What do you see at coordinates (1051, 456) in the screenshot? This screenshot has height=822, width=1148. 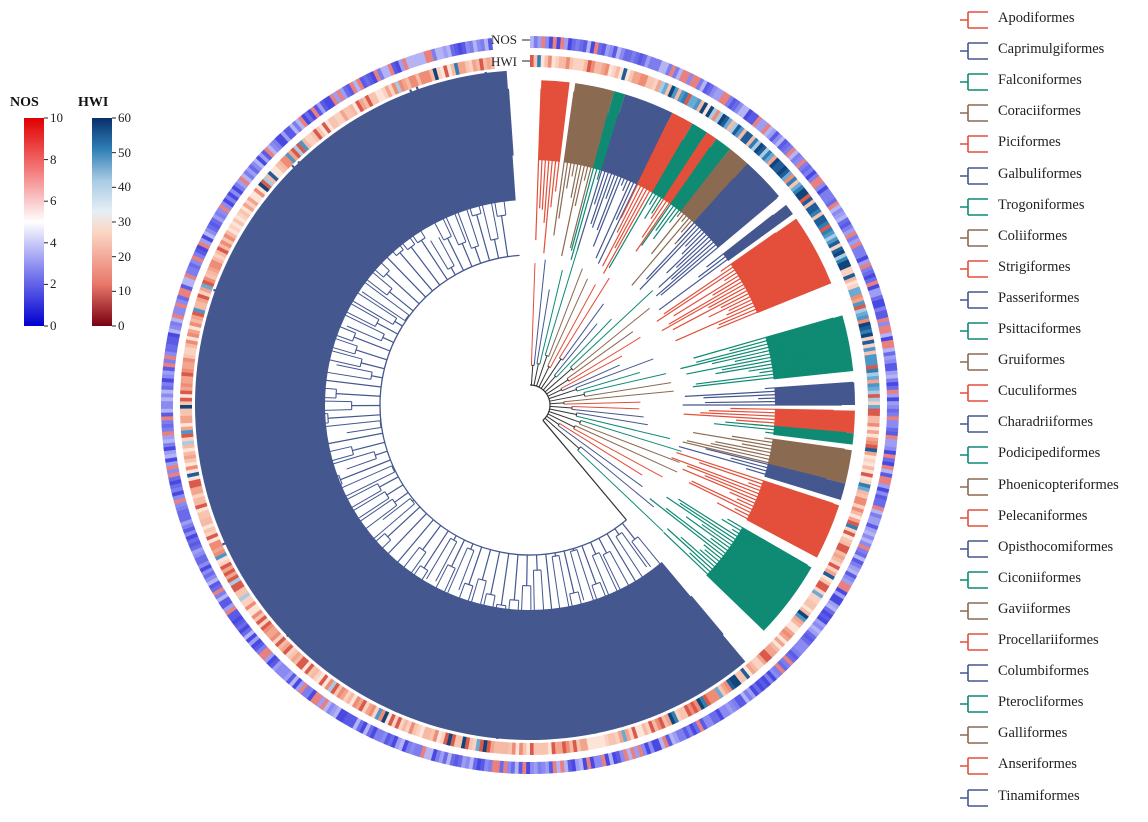 I see `legend-item: Podicipediformes` at bounding box center [1051, 456].